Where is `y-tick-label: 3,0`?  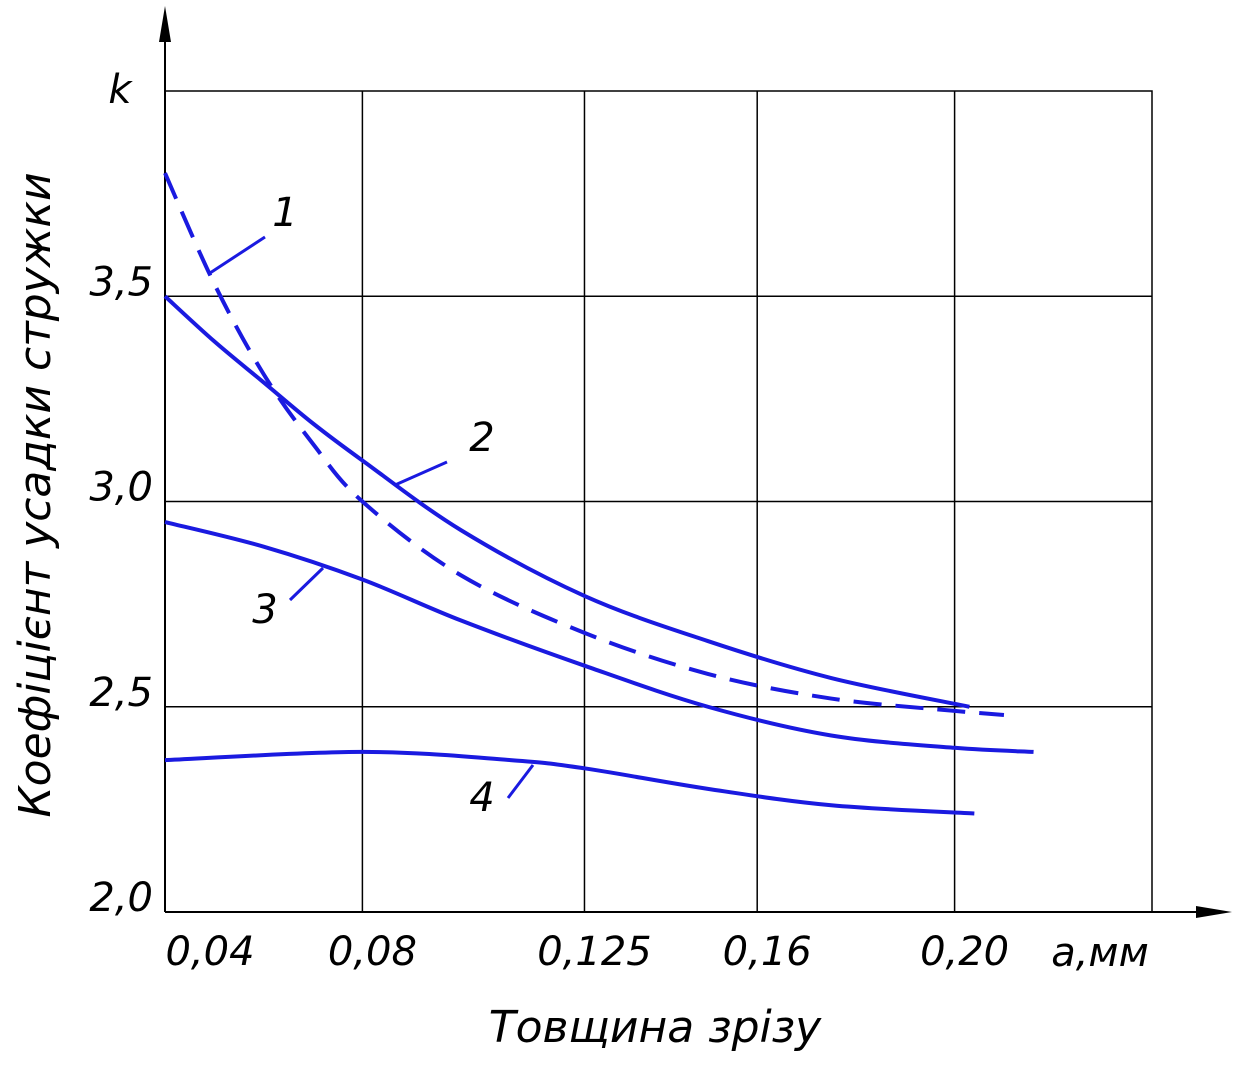 y-tick-label: 3,0 is located at coordinates (121, 488).